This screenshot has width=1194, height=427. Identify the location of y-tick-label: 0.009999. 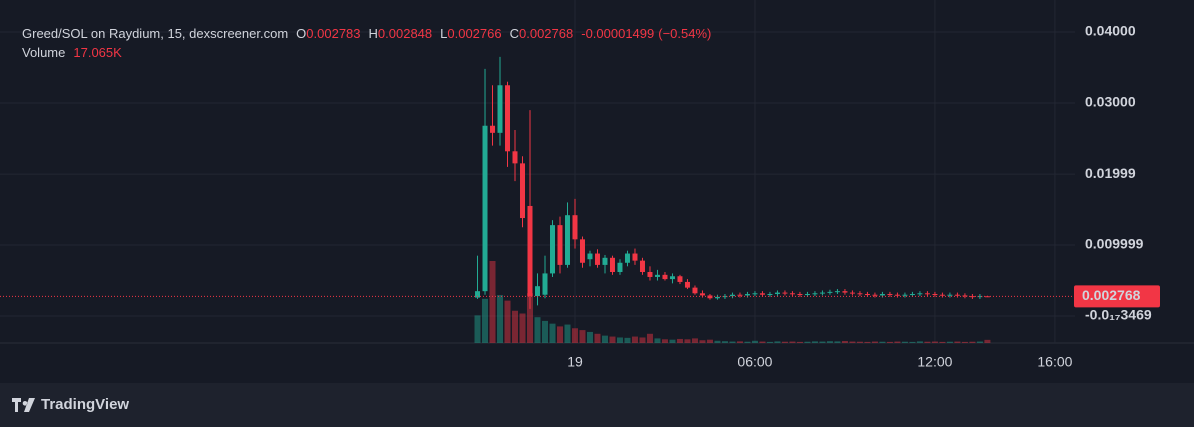
(1114, 244).